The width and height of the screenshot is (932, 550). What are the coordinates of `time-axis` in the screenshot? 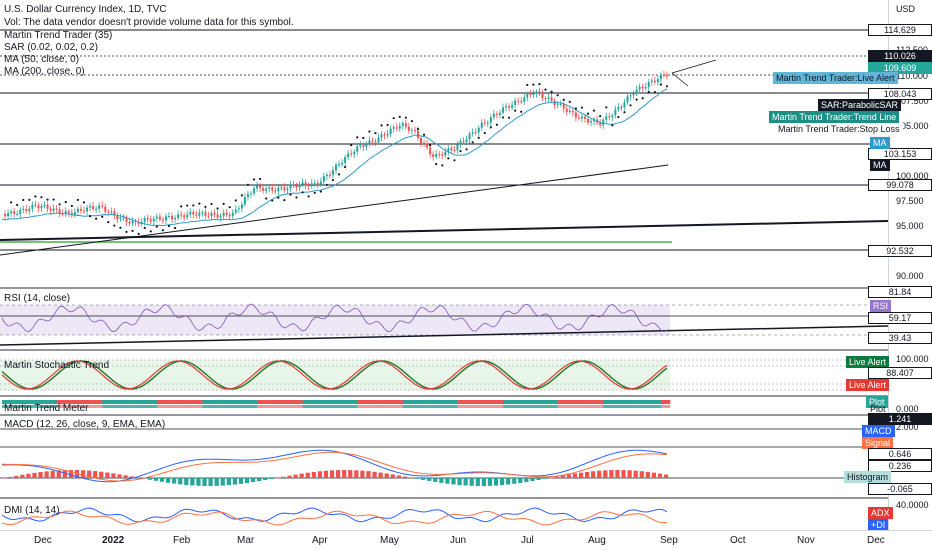 It's located at (466, 540).